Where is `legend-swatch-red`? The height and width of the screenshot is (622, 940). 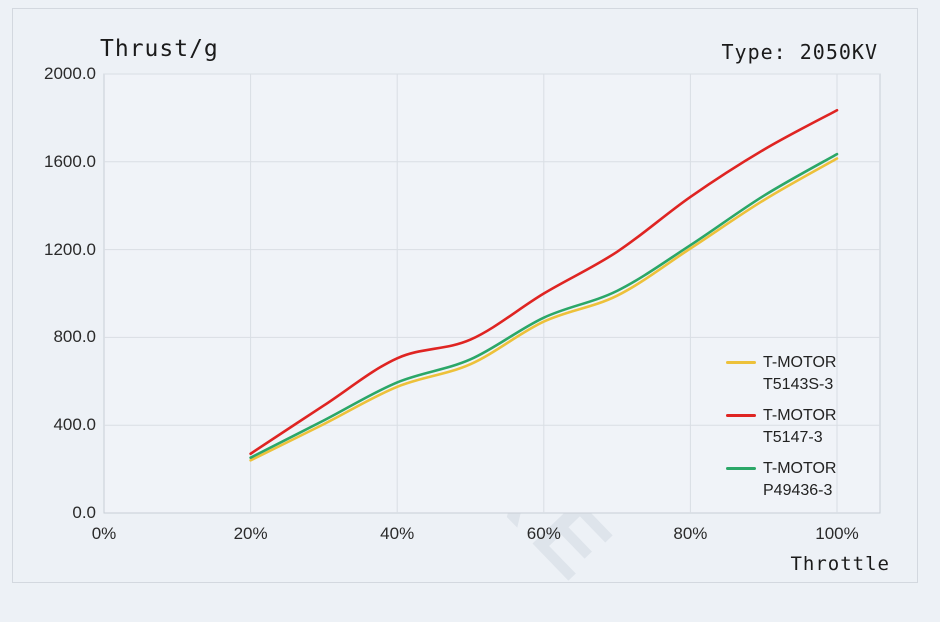
legend-swatch-red is located at coordinates (741, 415).